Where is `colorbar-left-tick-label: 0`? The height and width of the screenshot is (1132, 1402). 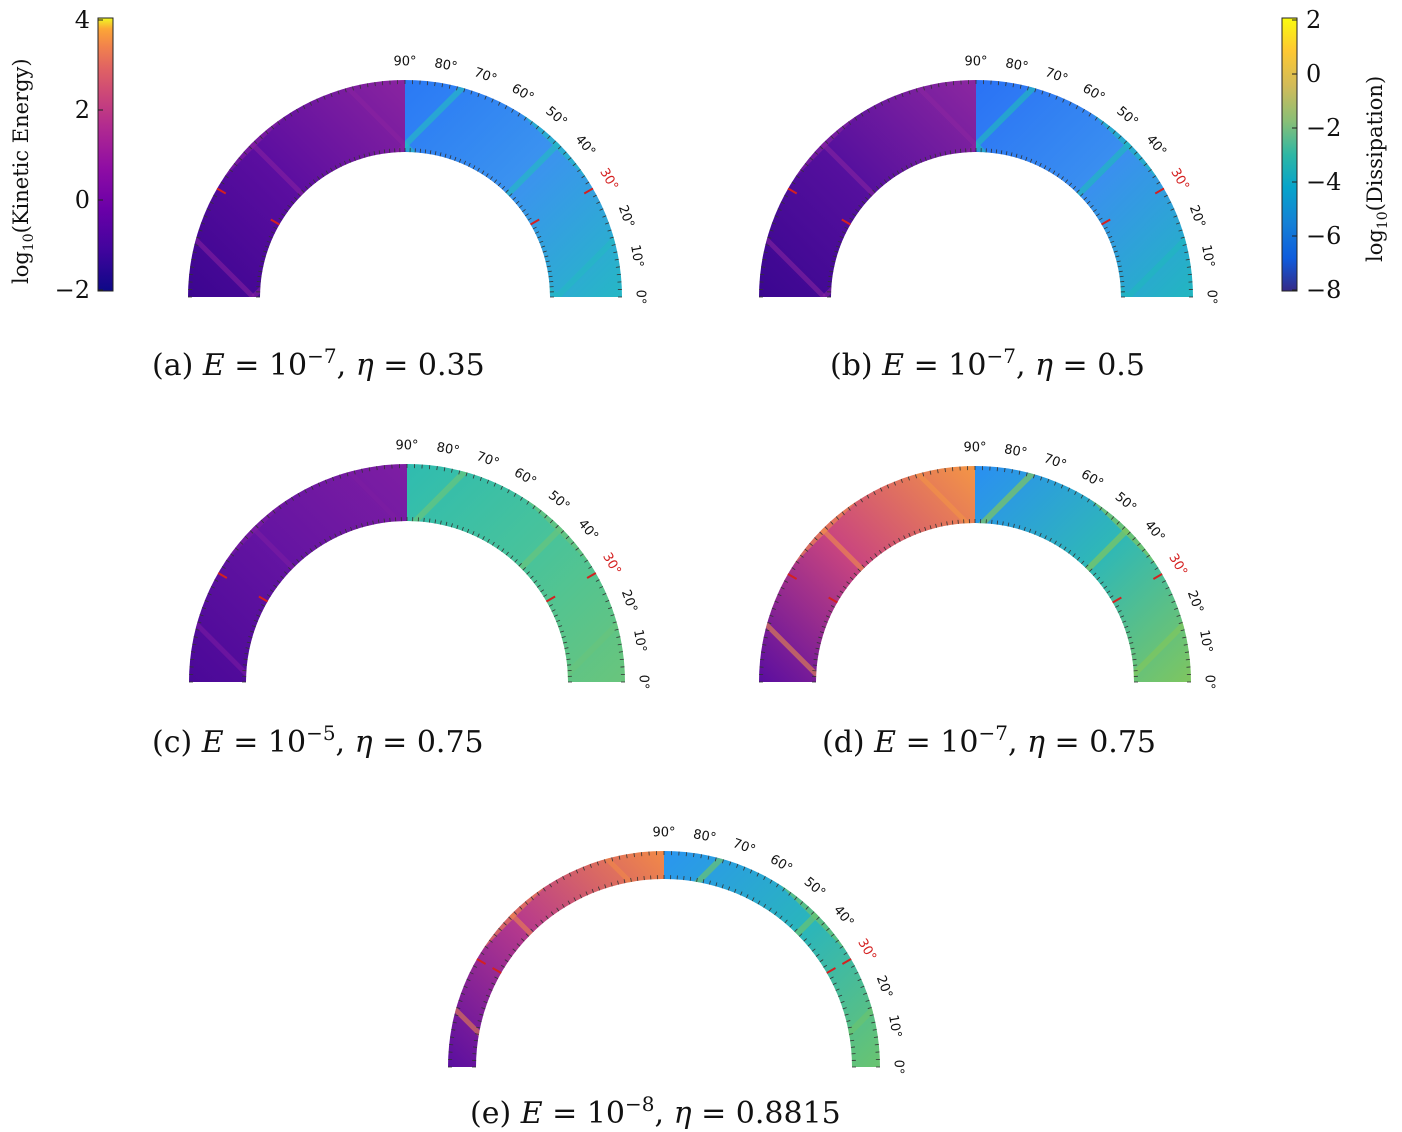 colorbar-left-tick-label: 0 is located at coordinates (82, 200).